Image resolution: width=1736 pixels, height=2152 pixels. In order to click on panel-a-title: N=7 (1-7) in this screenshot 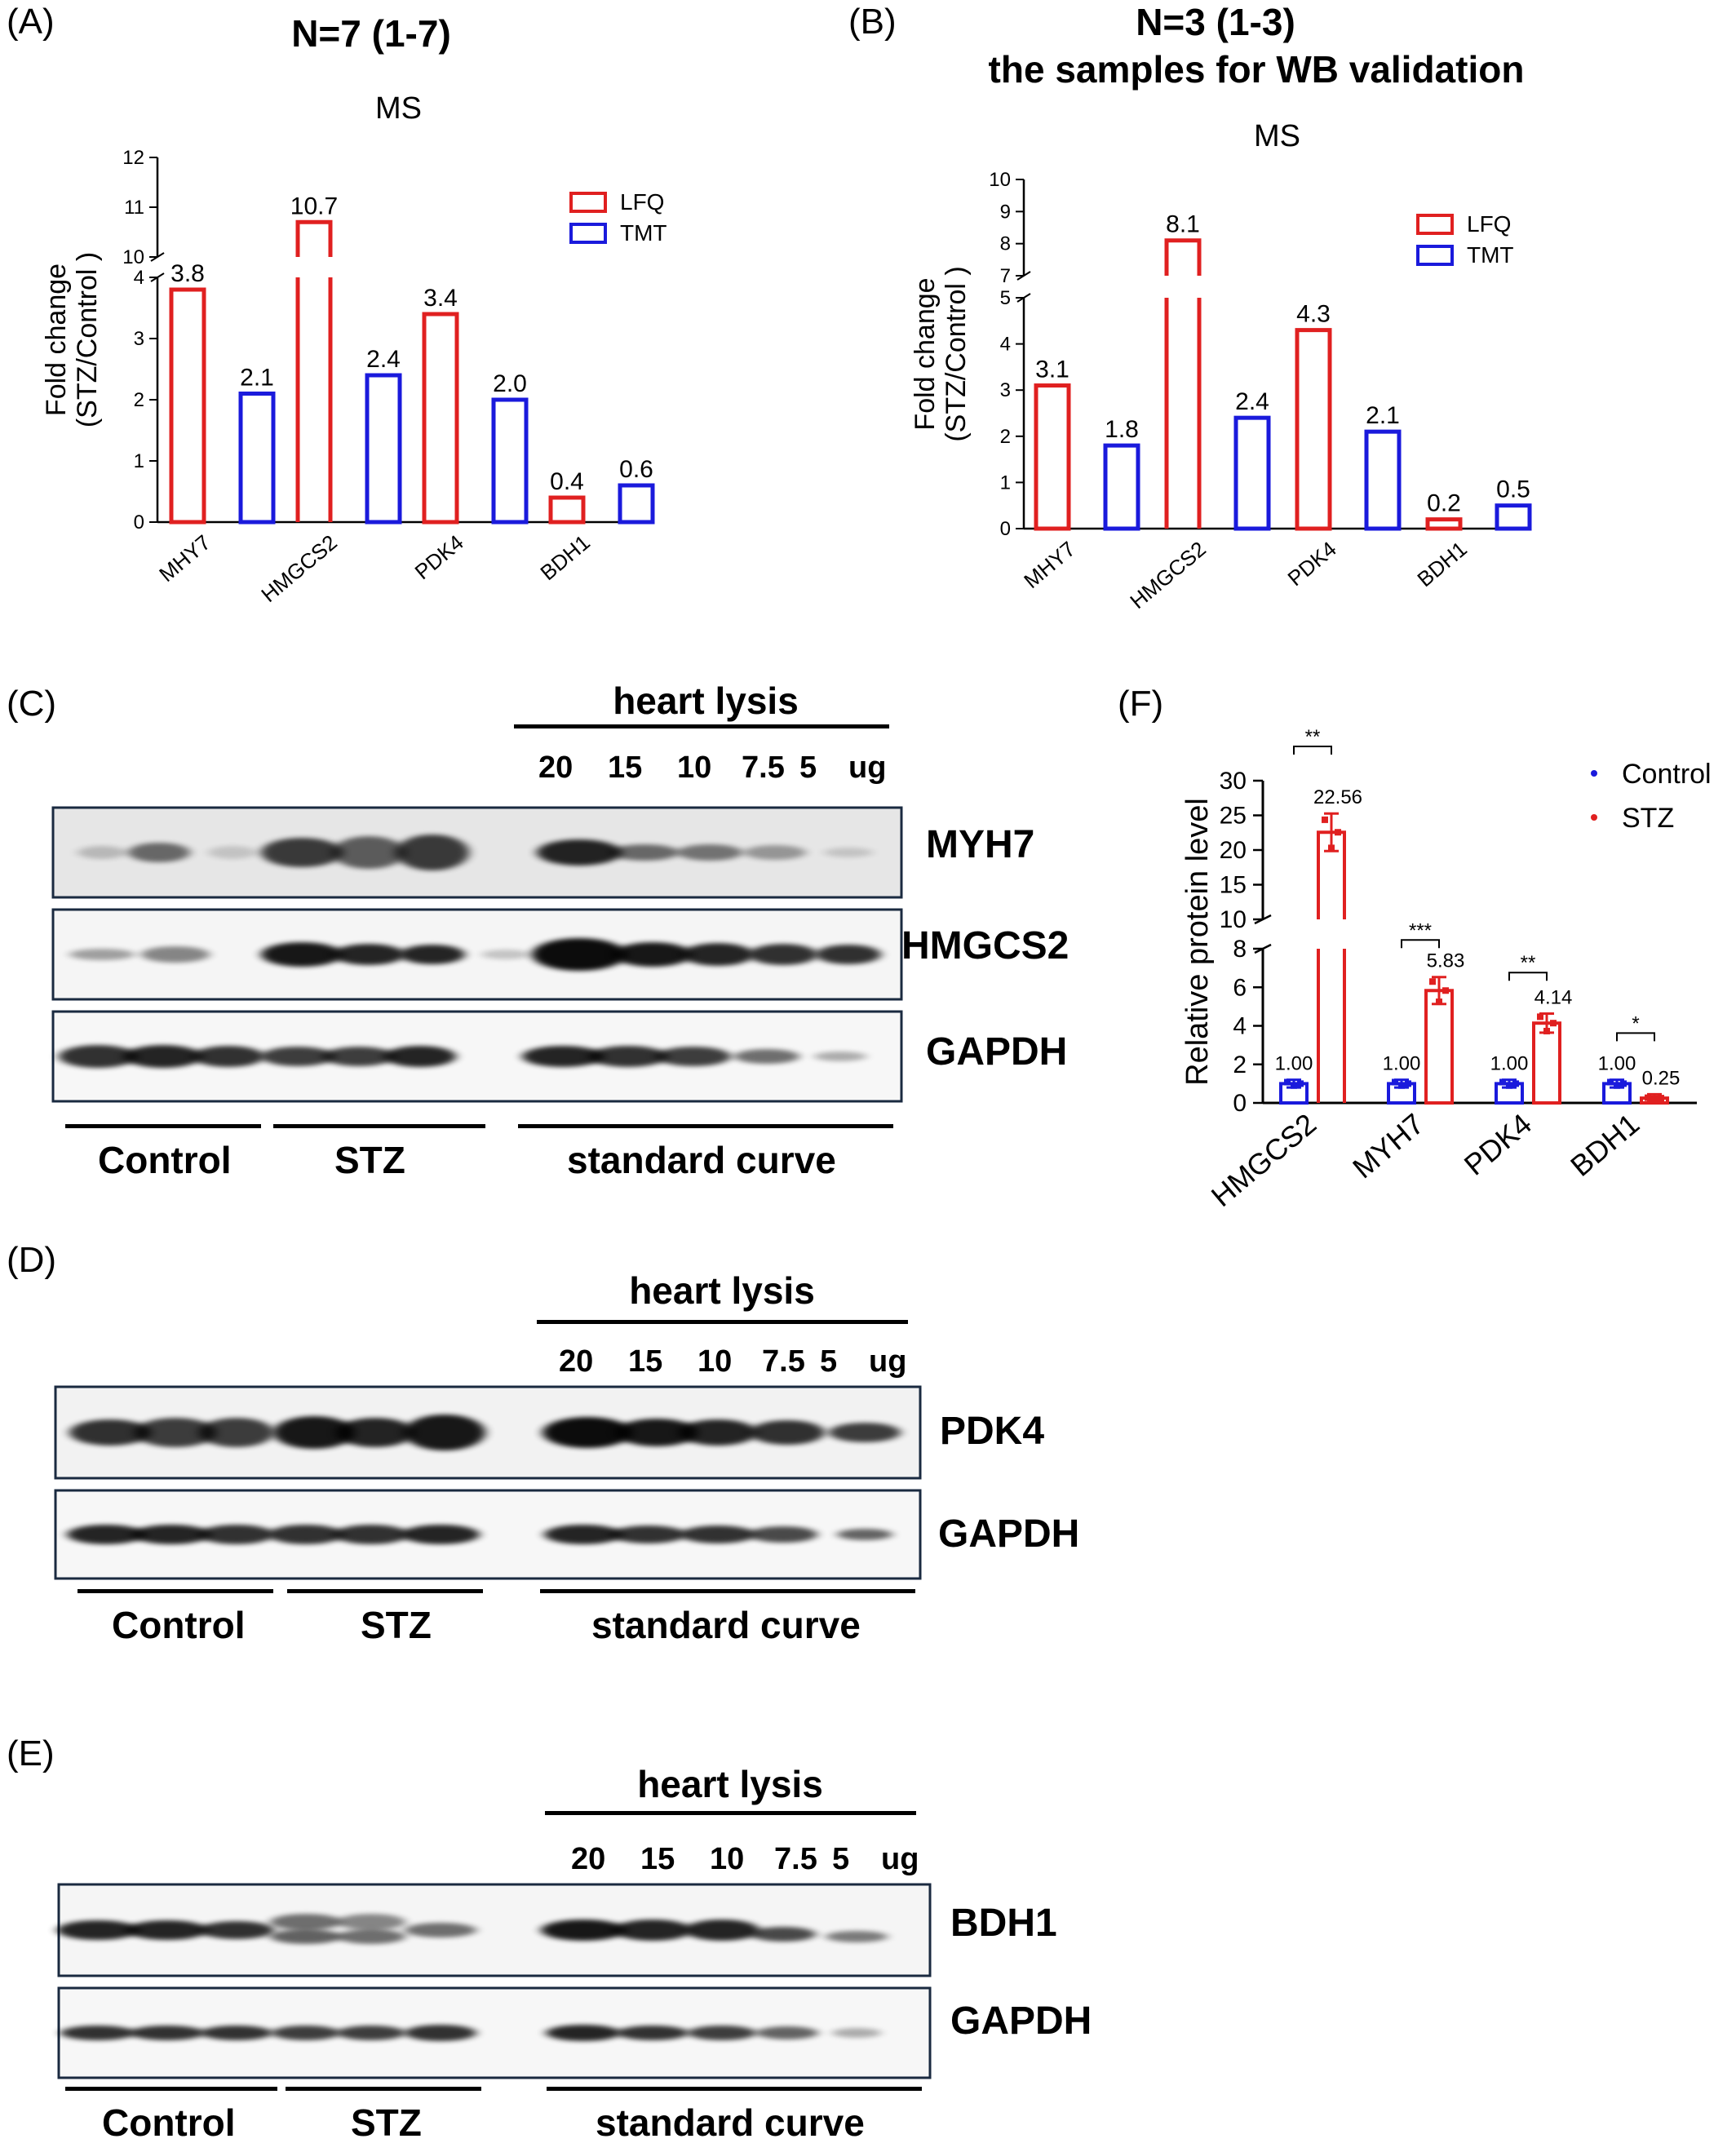, I will do `click(371, 33)`.